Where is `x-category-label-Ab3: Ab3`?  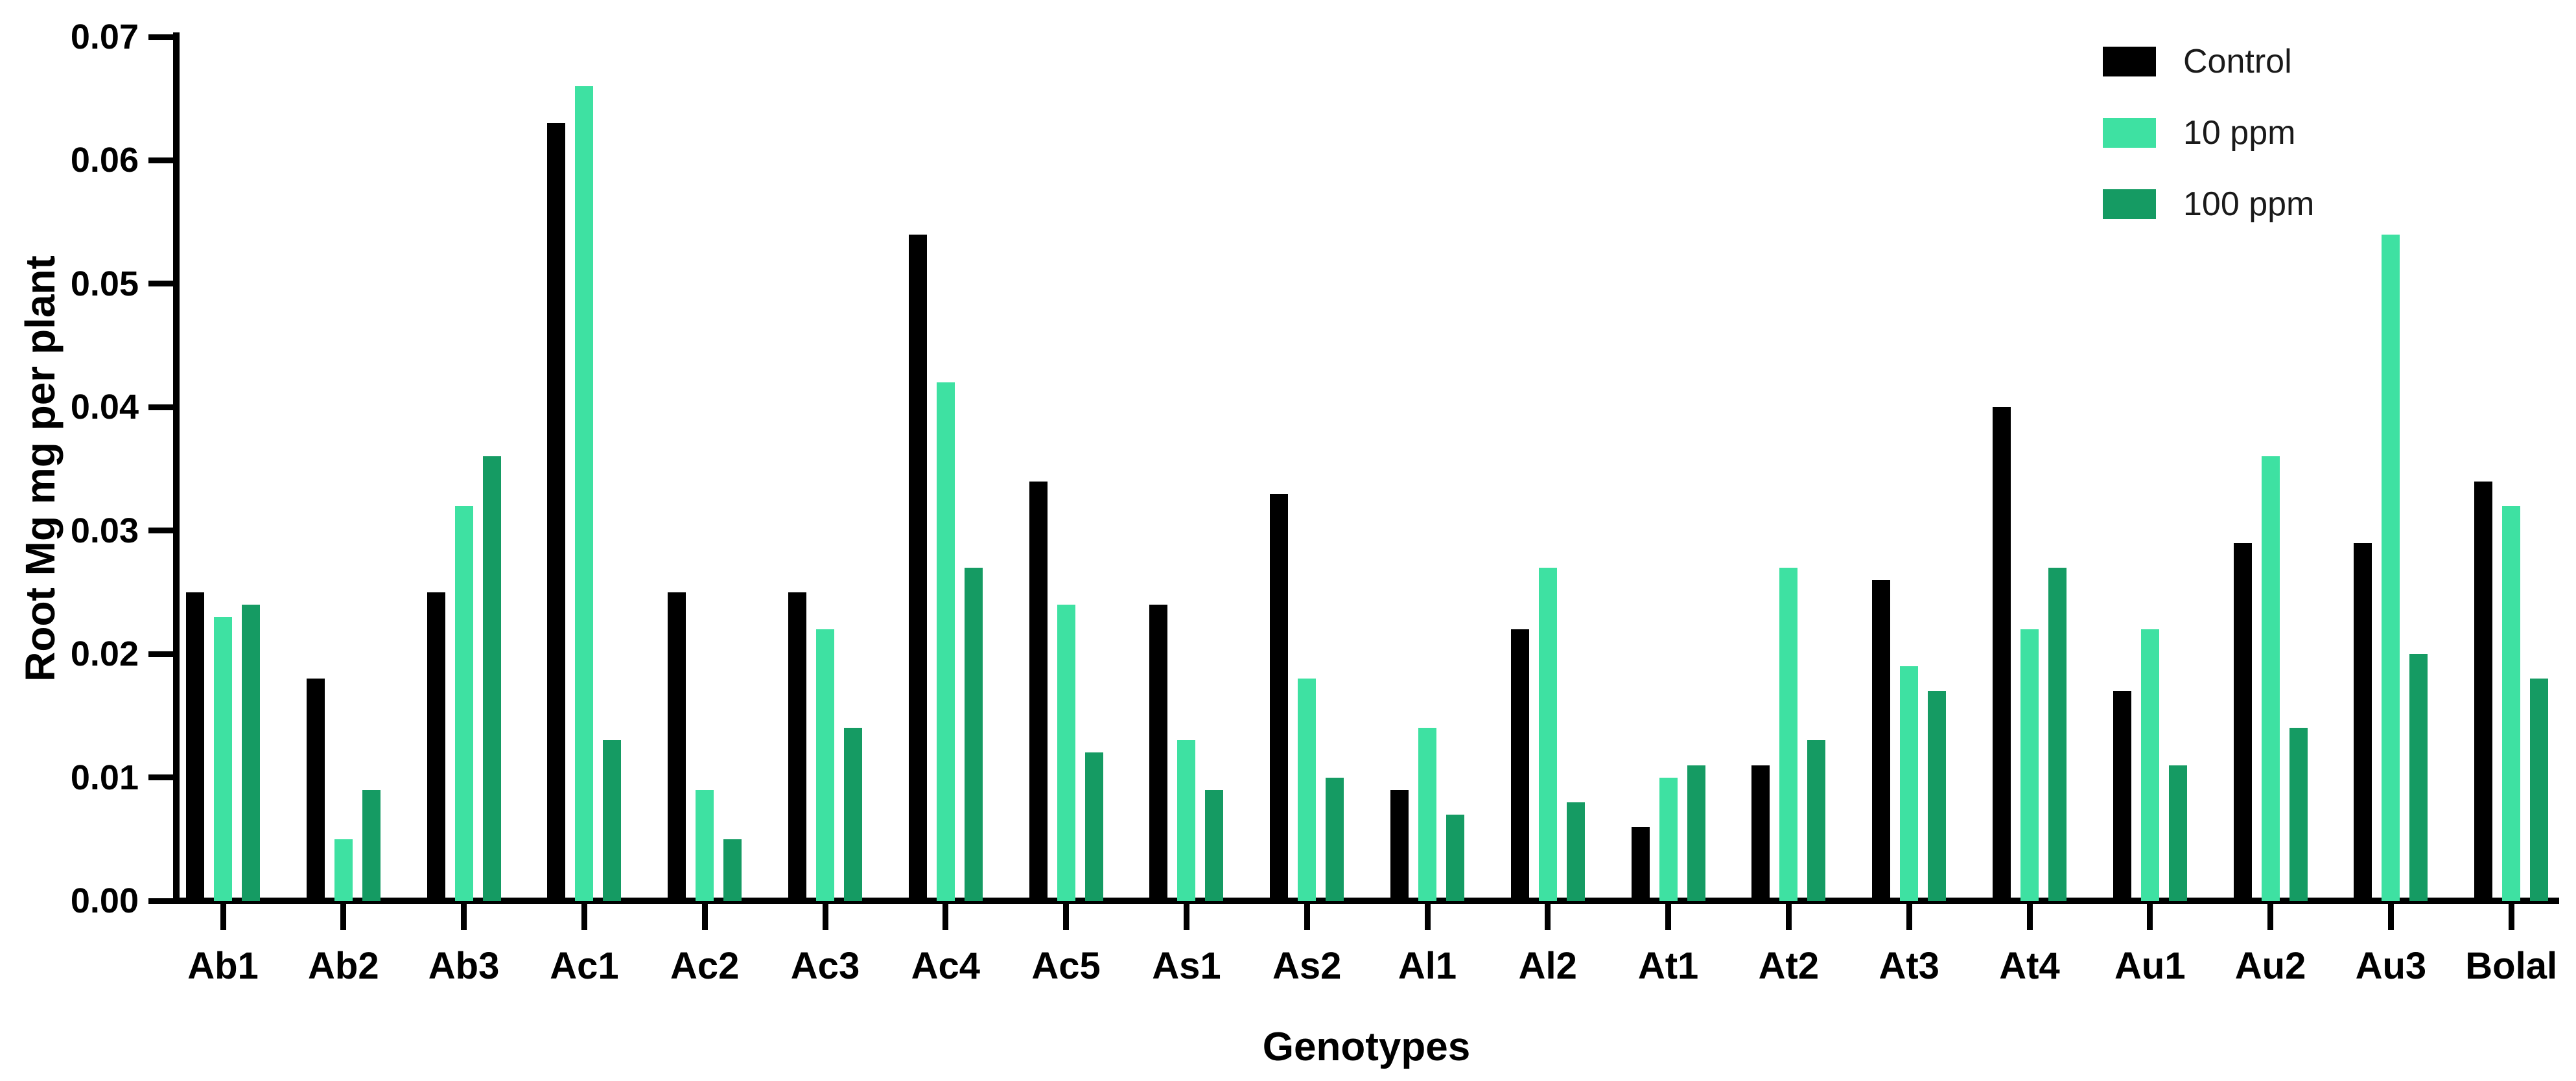
x-category-label-Ab3: Ab3 is located at coordinates (464, 966).